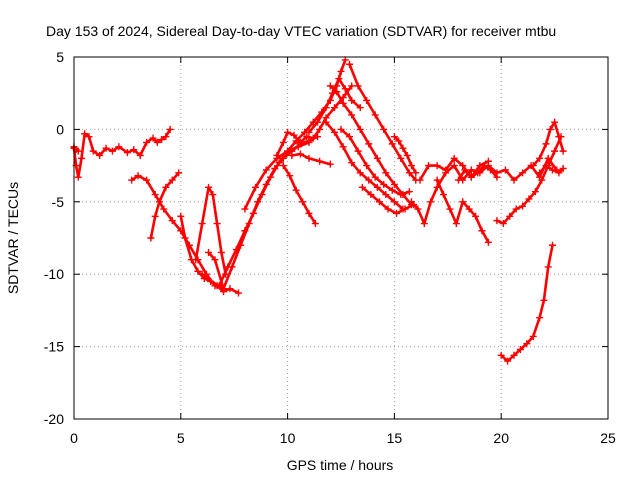 The image size is (640, 480). What do you see at coordinates (181, 438) in the screenshot?
I see `x-tick-label: 5` at bounding box center [181, 438].